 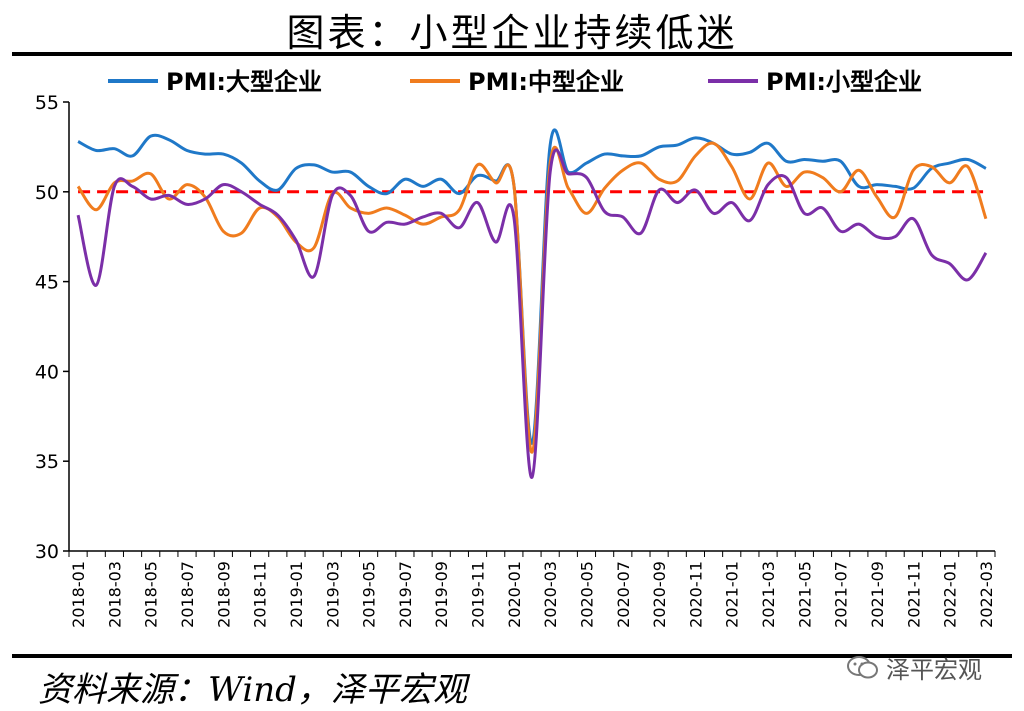 What do you see at coordinates (877, 594) in the screenshot?
I see `x-tick-label: 2021-09` at bounding box center [877, 594].